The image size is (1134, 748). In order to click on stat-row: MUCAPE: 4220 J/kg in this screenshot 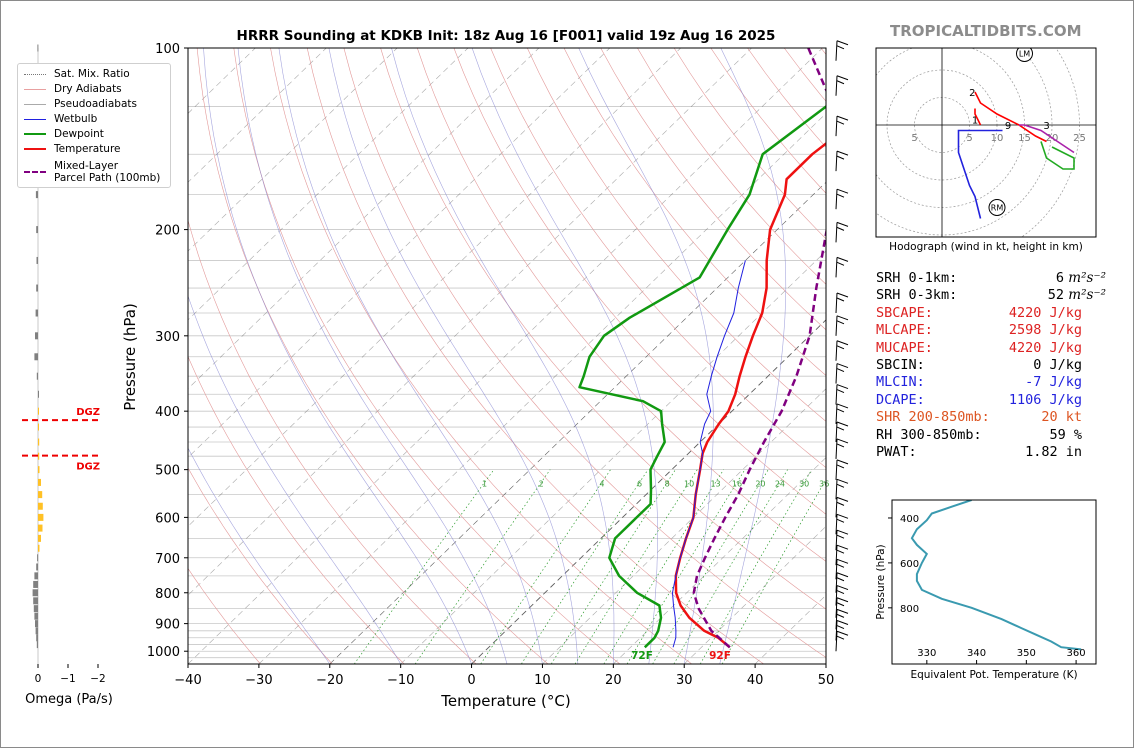, I will do `click(991, 348)`.